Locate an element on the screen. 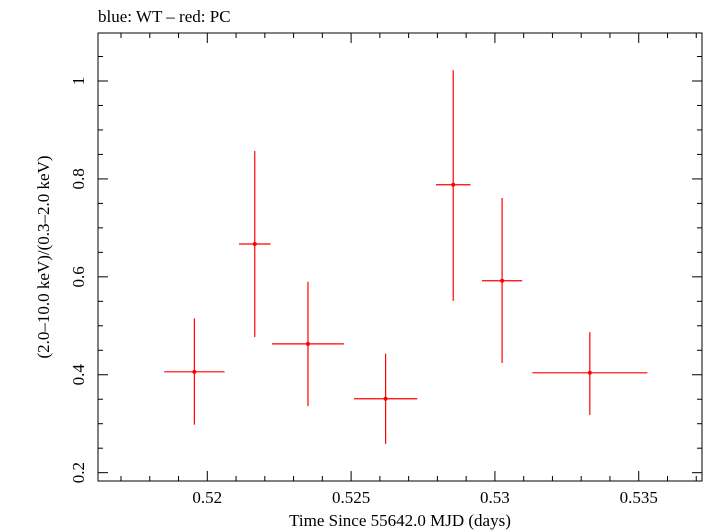  x-tick-label: 0.52 is located at coordinates (207, 497).